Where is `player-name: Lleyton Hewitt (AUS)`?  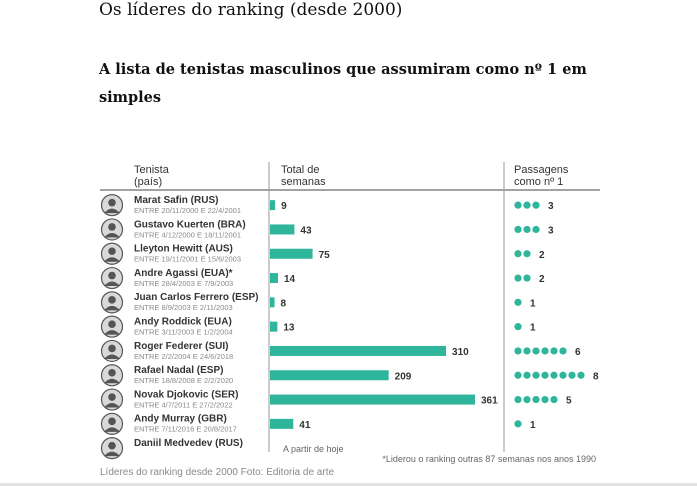
player-name: Lleyton Hewitt (AUS) is located at coordinates (183, 249).